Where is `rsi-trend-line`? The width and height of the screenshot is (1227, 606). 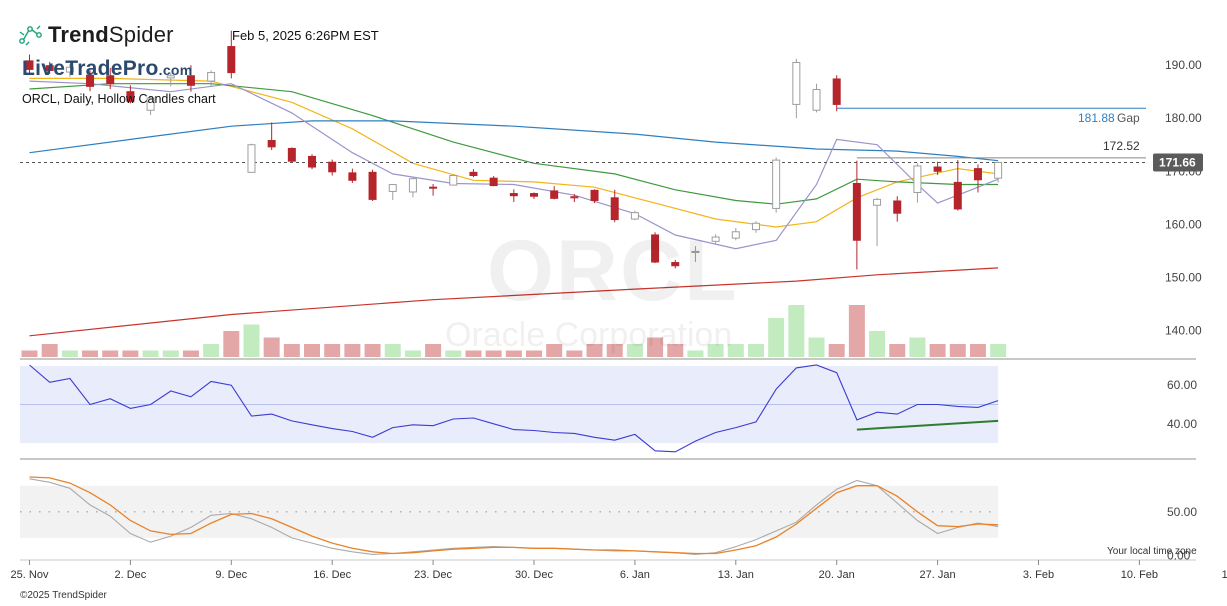 rsi-trend-line is located at coordinates (927, 425).